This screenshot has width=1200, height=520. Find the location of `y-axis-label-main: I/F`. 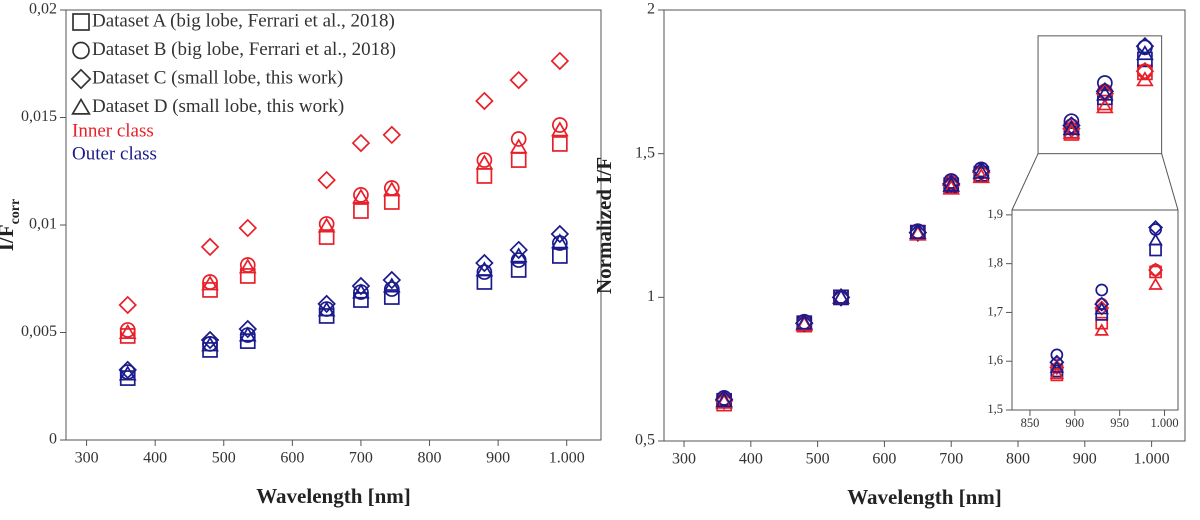

y-axis-label-main: I/F is located at coordinates (9, 237).